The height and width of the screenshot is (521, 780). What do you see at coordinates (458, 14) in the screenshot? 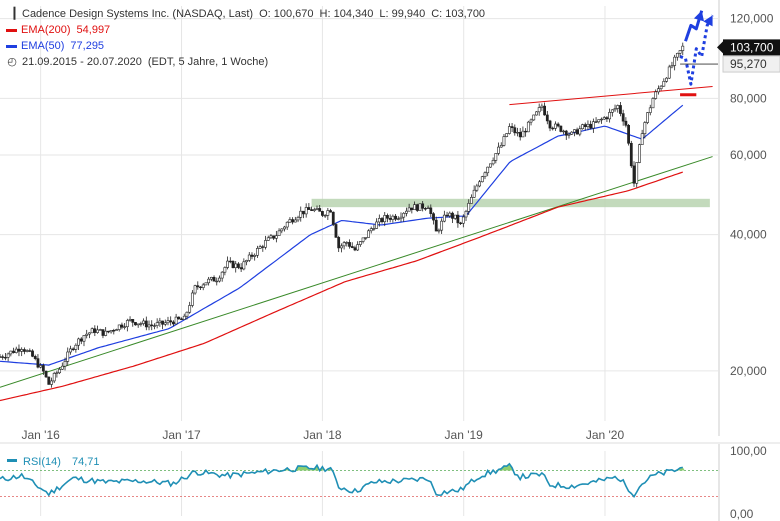
I see `ohlc-close: C: 103,700` at bounding box center [458, 14].